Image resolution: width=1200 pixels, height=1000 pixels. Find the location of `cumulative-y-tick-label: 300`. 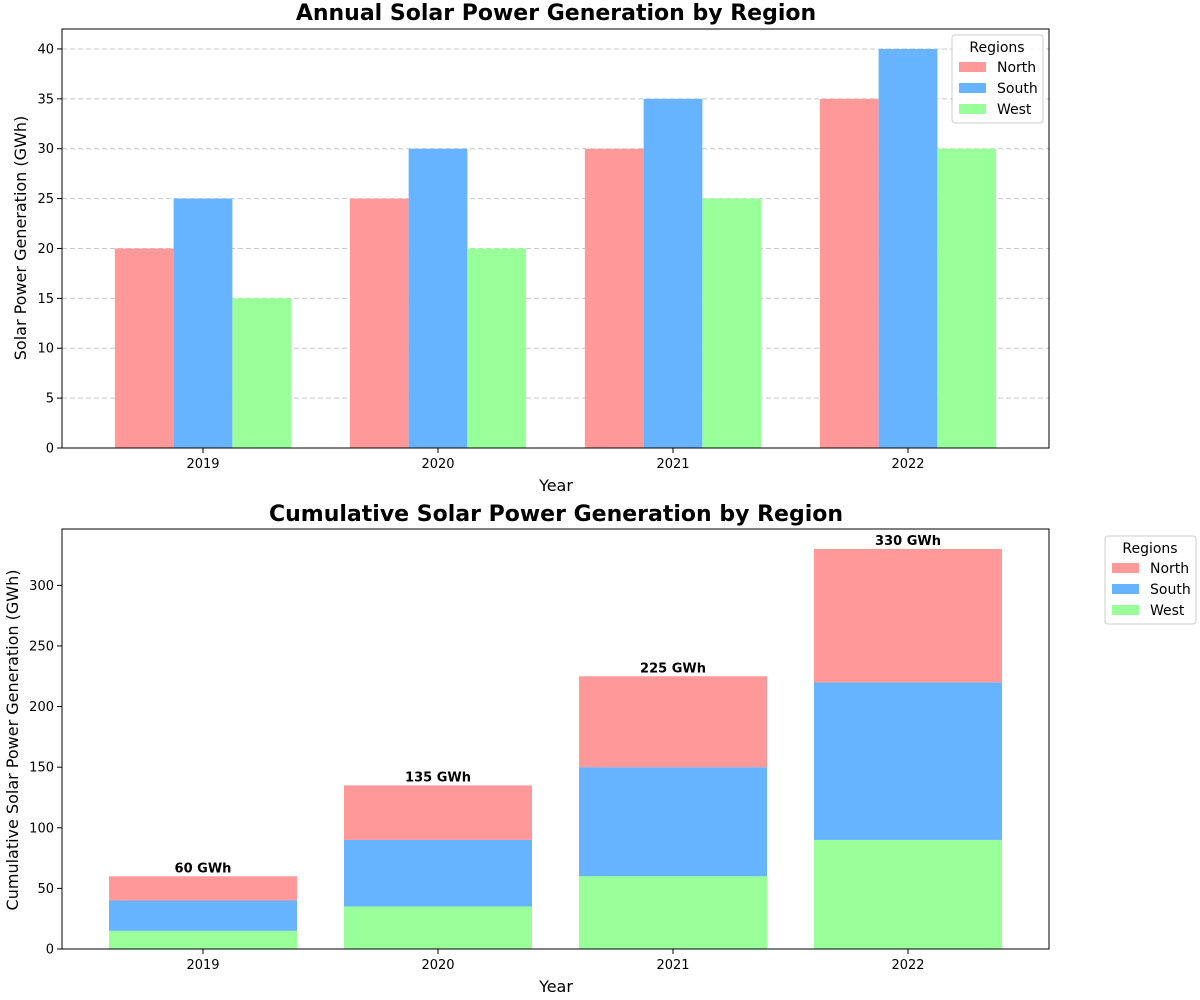

cumulative-y-tick-label: 300 is located at coordinates (41, 586).